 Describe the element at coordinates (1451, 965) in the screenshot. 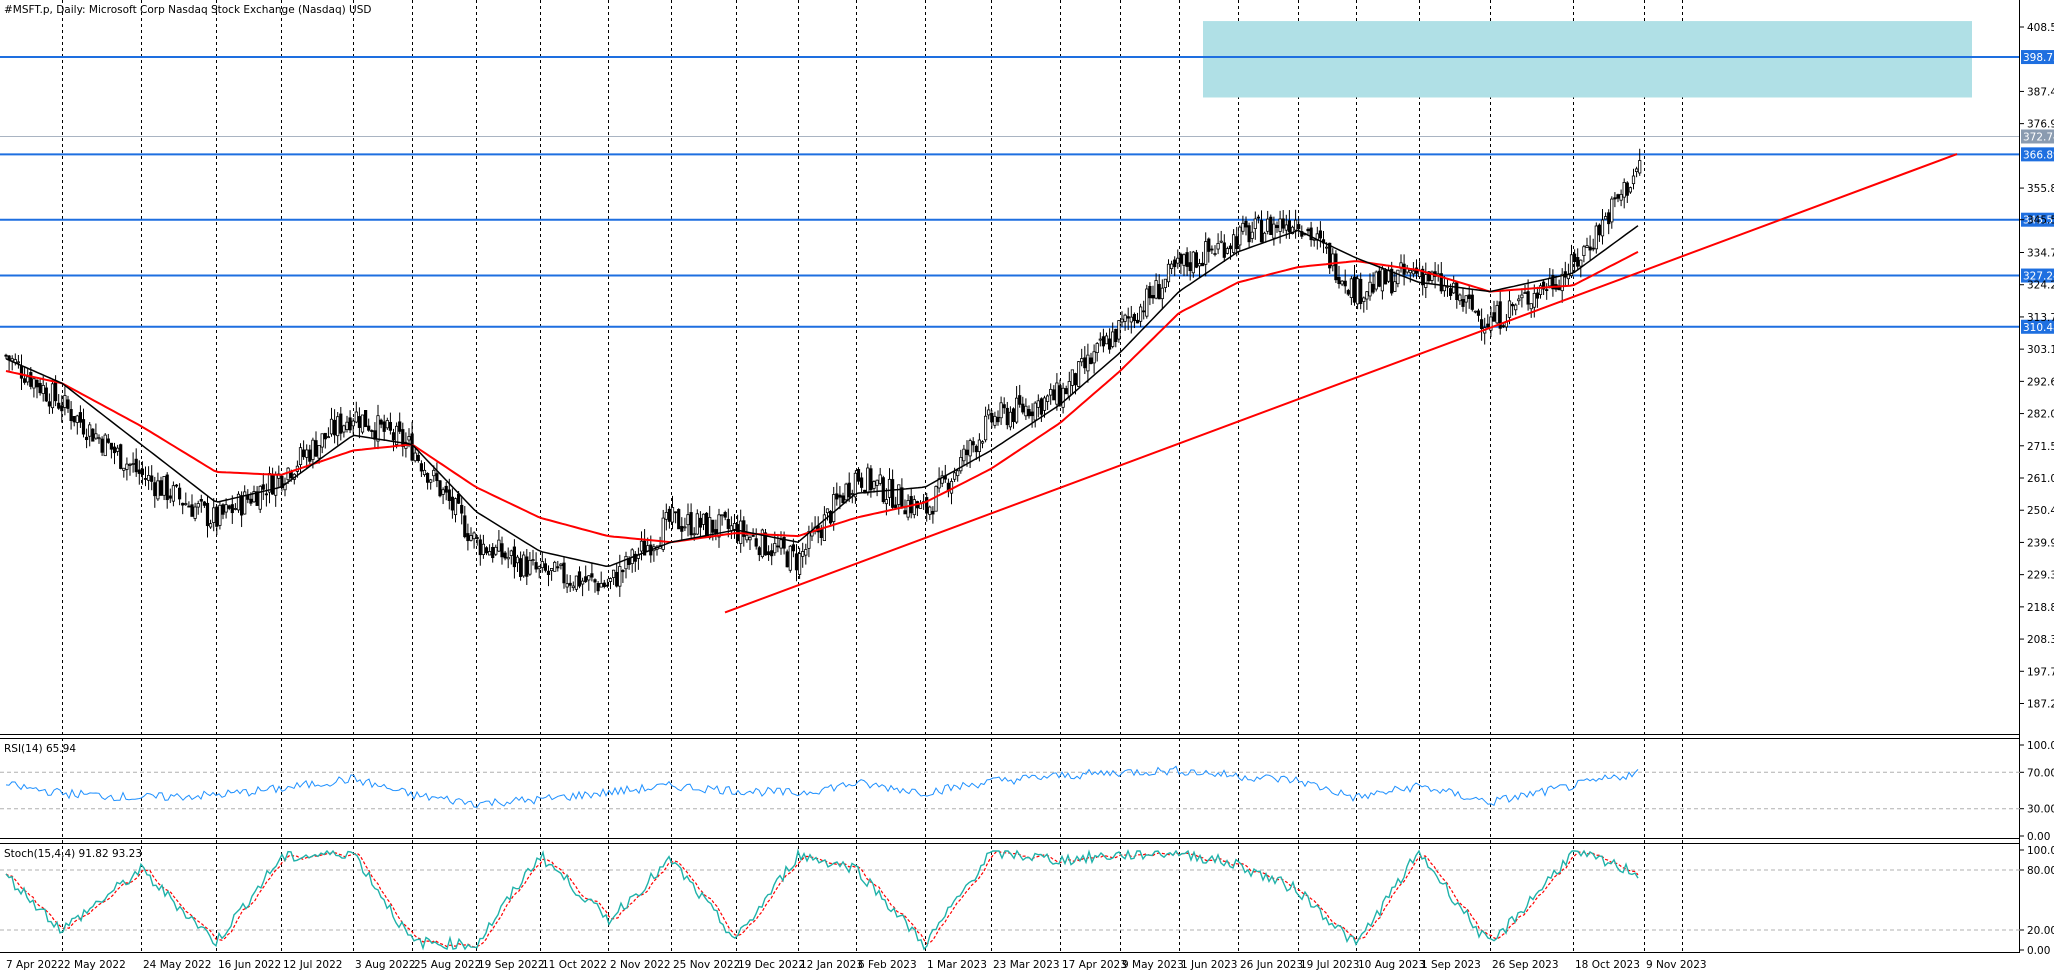

I see `x-tick-label: 1 Sep 2023` at that location.